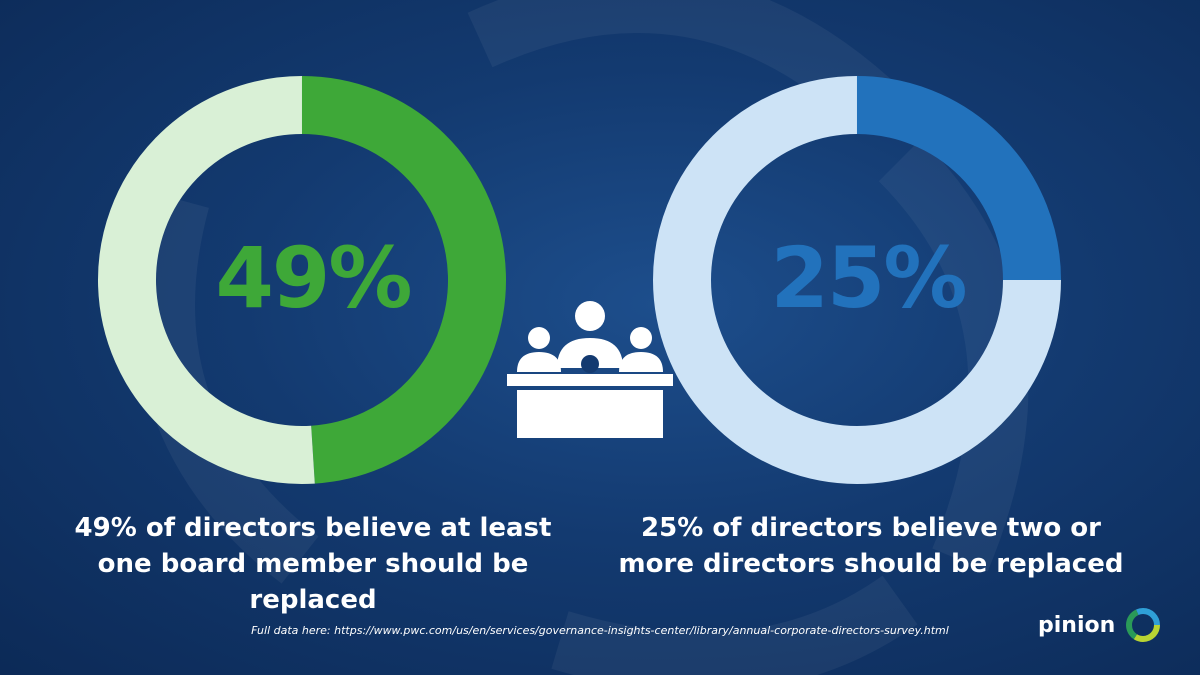 The width and height of the screenshot is (1200, 675). Describe the element at coordinates (868, 278) in the screenshot. I see `right-percentage-label: 25%` at that location.